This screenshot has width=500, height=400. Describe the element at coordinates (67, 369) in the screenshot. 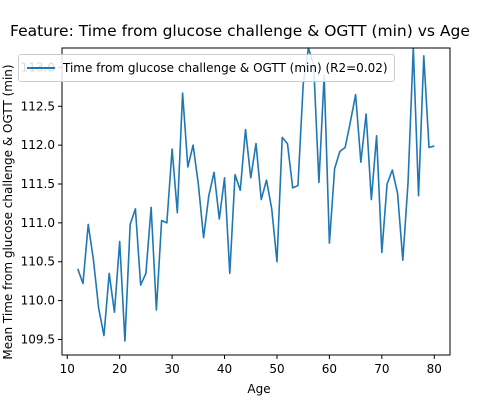

I see `x-tick-label: 10` at that location.